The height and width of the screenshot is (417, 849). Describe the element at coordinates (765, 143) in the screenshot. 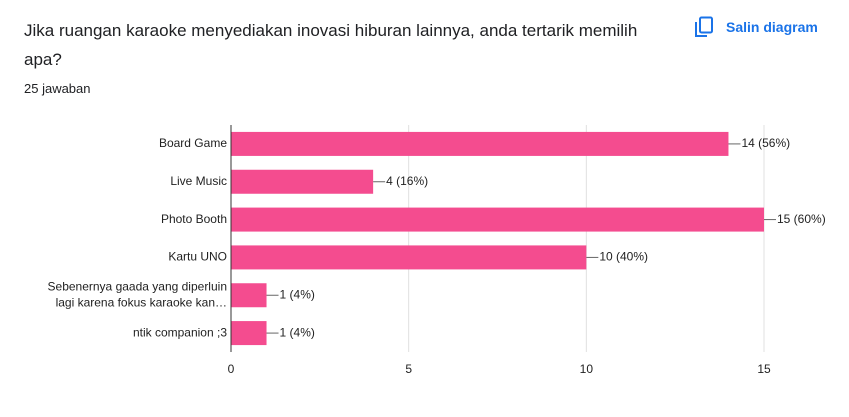

I see `value-label: 14 (56%)` at that location.